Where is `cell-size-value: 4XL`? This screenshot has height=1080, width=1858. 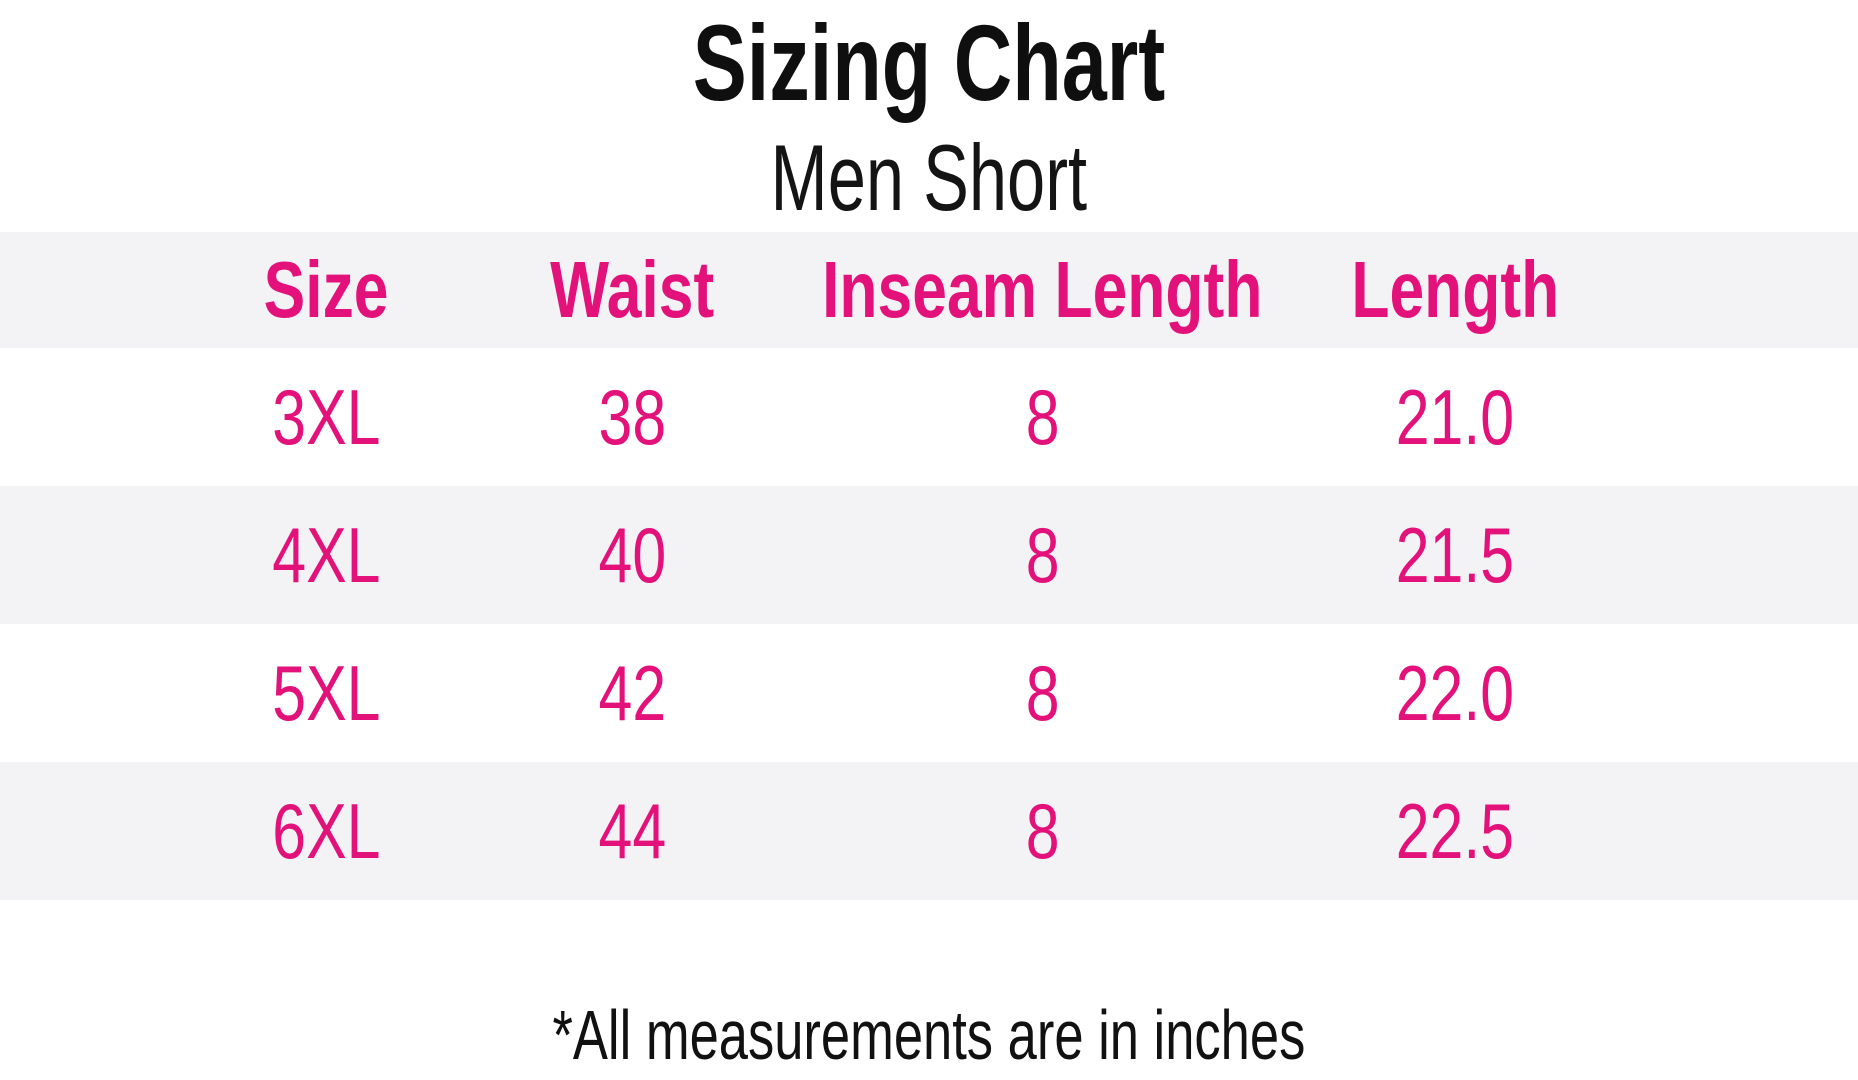 cell-size-value: 4XL is located at coordinates (326, 555).